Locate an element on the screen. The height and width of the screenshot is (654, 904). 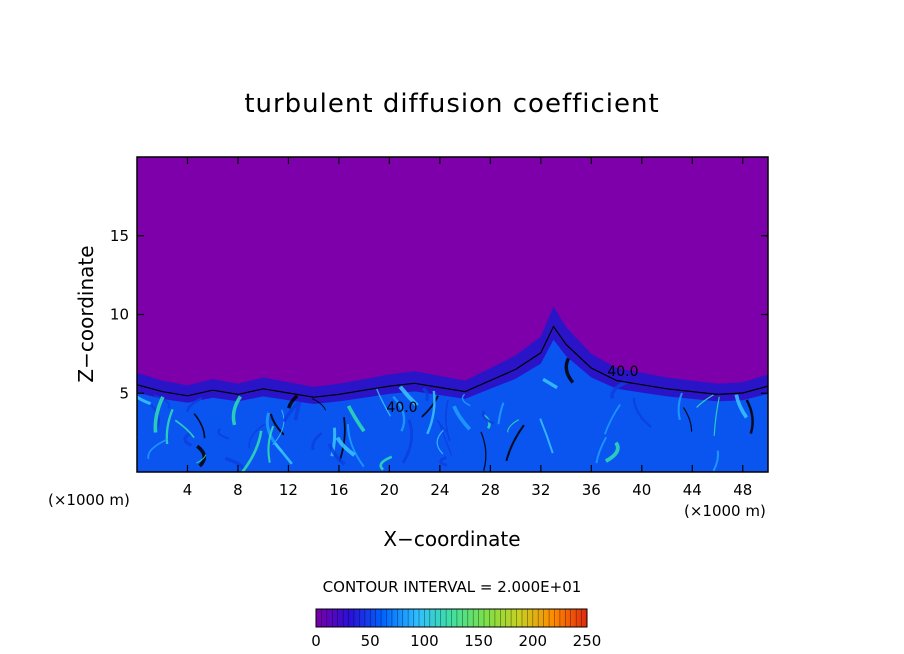
turbulent-layer-mid is located at coordinates (452, 405).